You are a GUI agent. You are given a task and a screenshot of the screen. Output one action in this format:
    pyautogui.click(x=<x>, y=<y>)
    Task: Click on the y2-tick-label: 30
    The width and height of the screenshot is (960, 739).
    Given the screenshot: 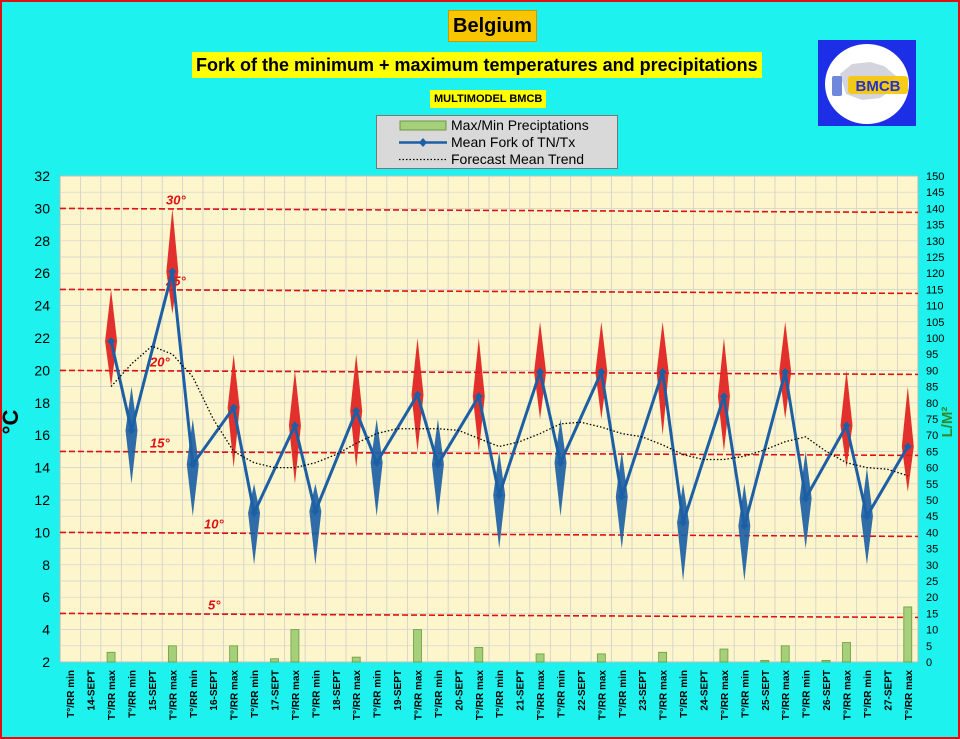 What is the action you would take?
    pyautogui.click(x=932, y=566)
    